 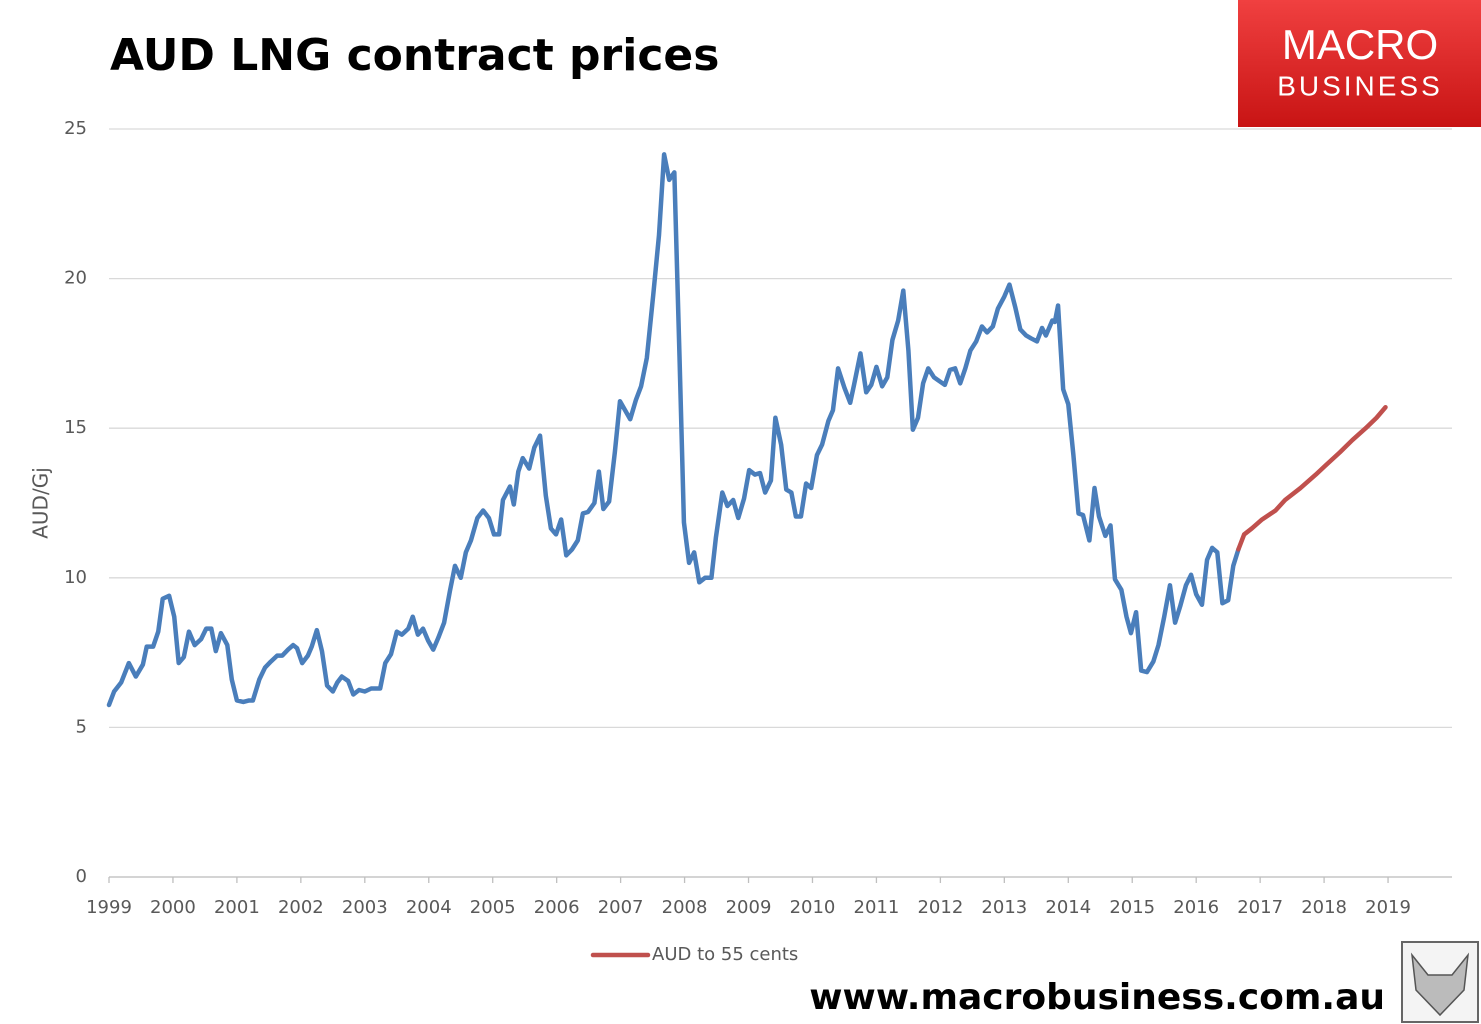 What do you see at coordinates (173, 907) in the screenshot?
I see `x-tick-label: 2000` at bounding box center [173, 907].